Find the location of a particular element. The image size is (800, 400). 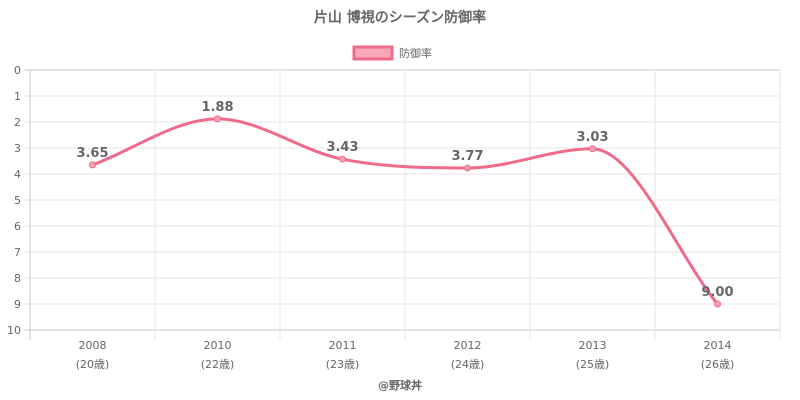

y-tick-label: 0 is located at coordinates (17, 70).